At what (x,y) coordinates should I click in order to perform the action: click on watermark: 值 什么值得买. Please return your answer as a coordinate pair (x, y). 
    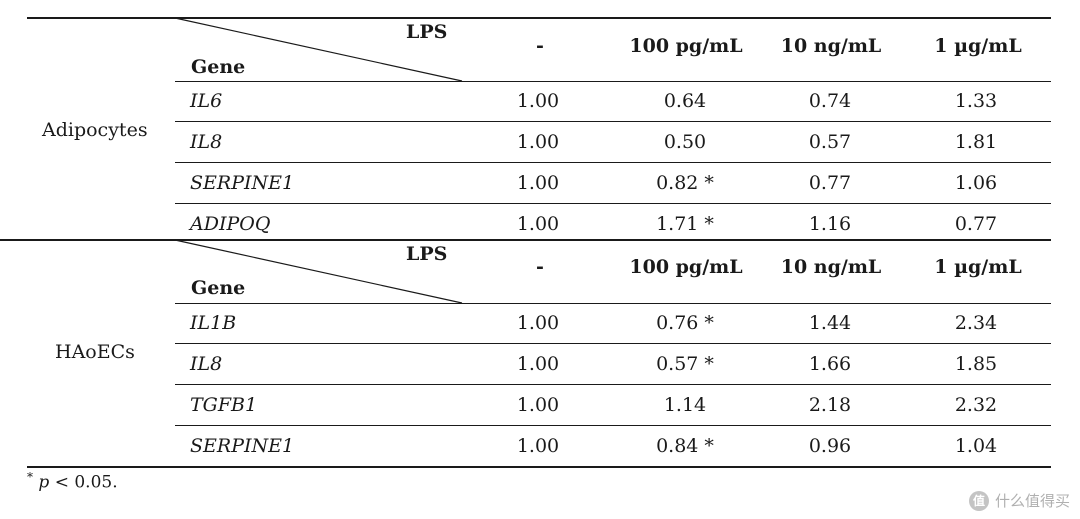
    Looking at the image, I should click on (1019, 500).